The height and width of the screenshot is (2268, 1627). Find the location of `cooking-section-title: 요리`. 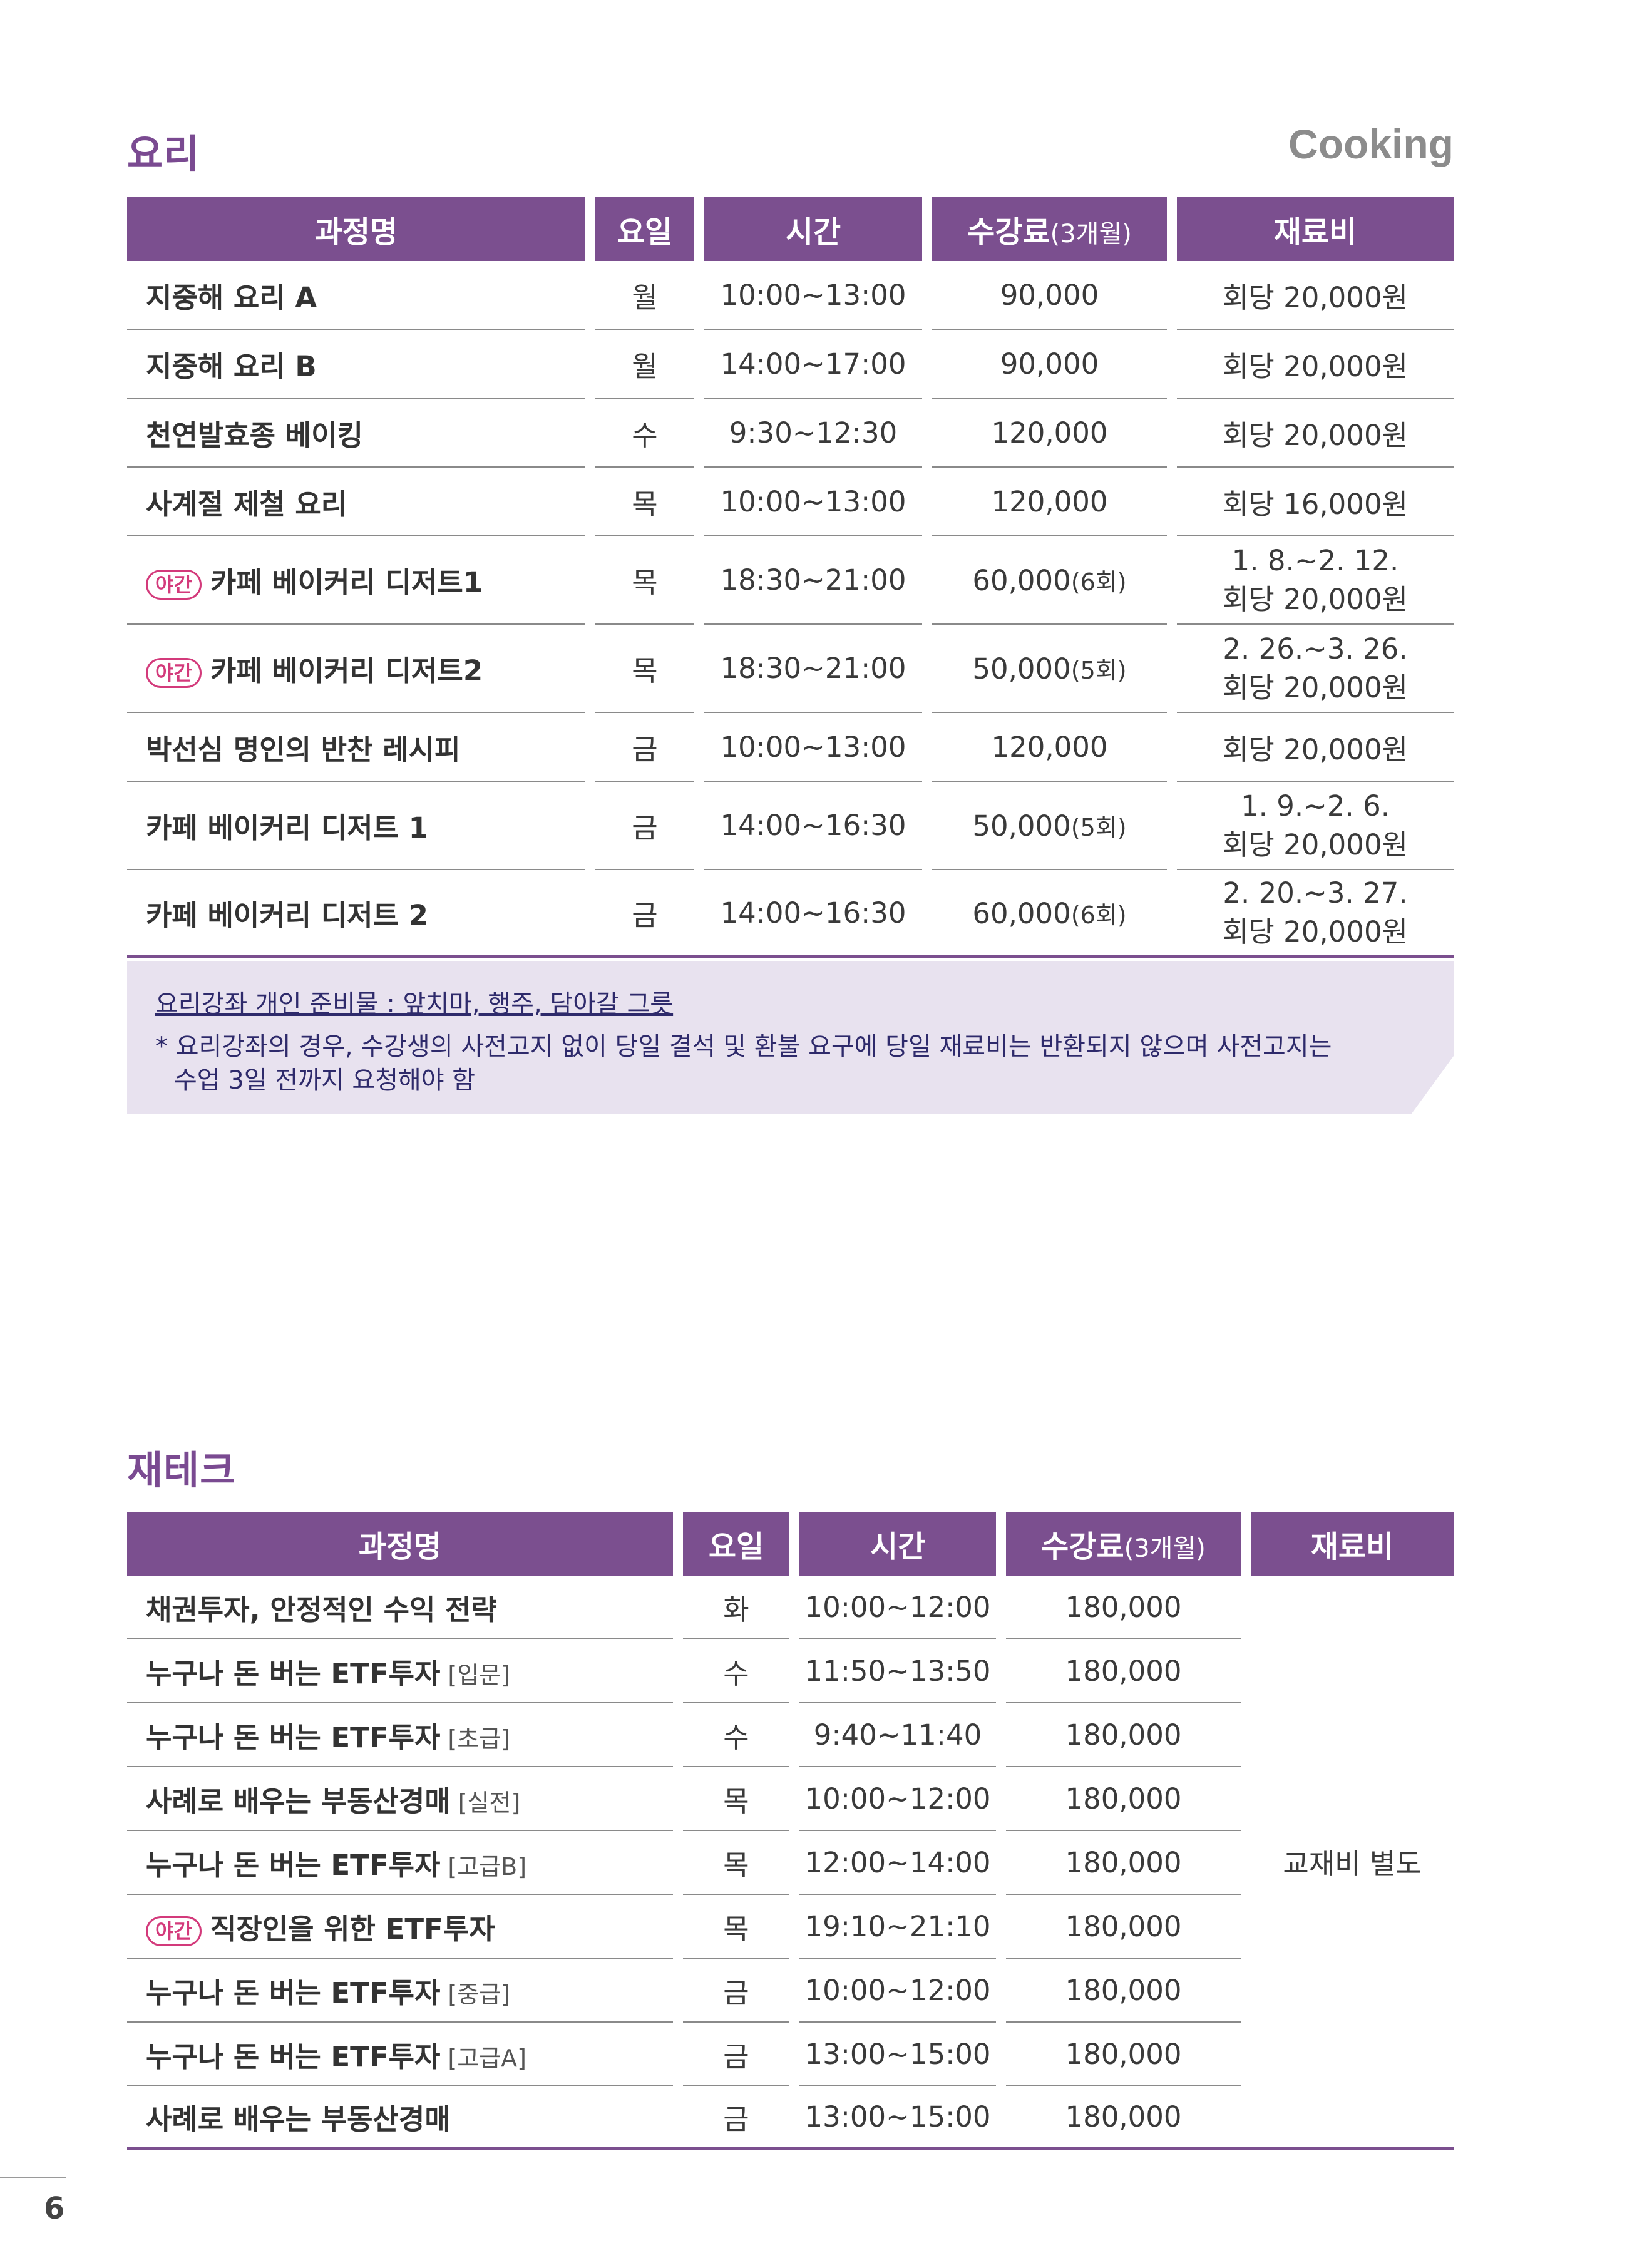

cooking-section-title: 요리 is located at coordinates (163, 154).